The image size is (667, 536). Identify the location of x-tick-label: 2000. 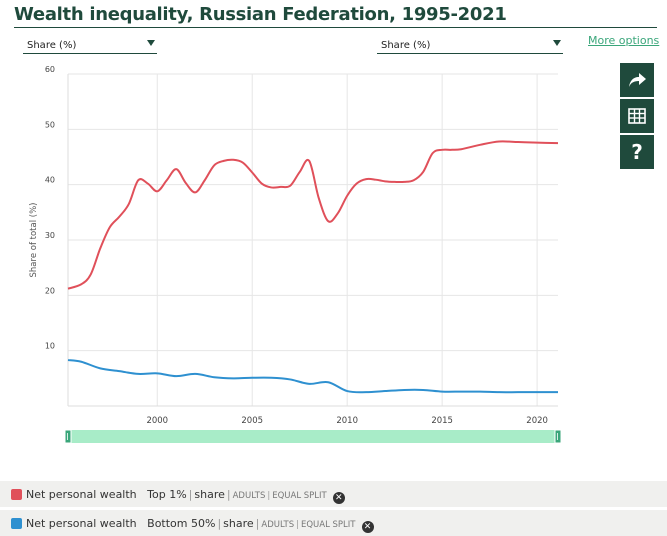
(157, 421).